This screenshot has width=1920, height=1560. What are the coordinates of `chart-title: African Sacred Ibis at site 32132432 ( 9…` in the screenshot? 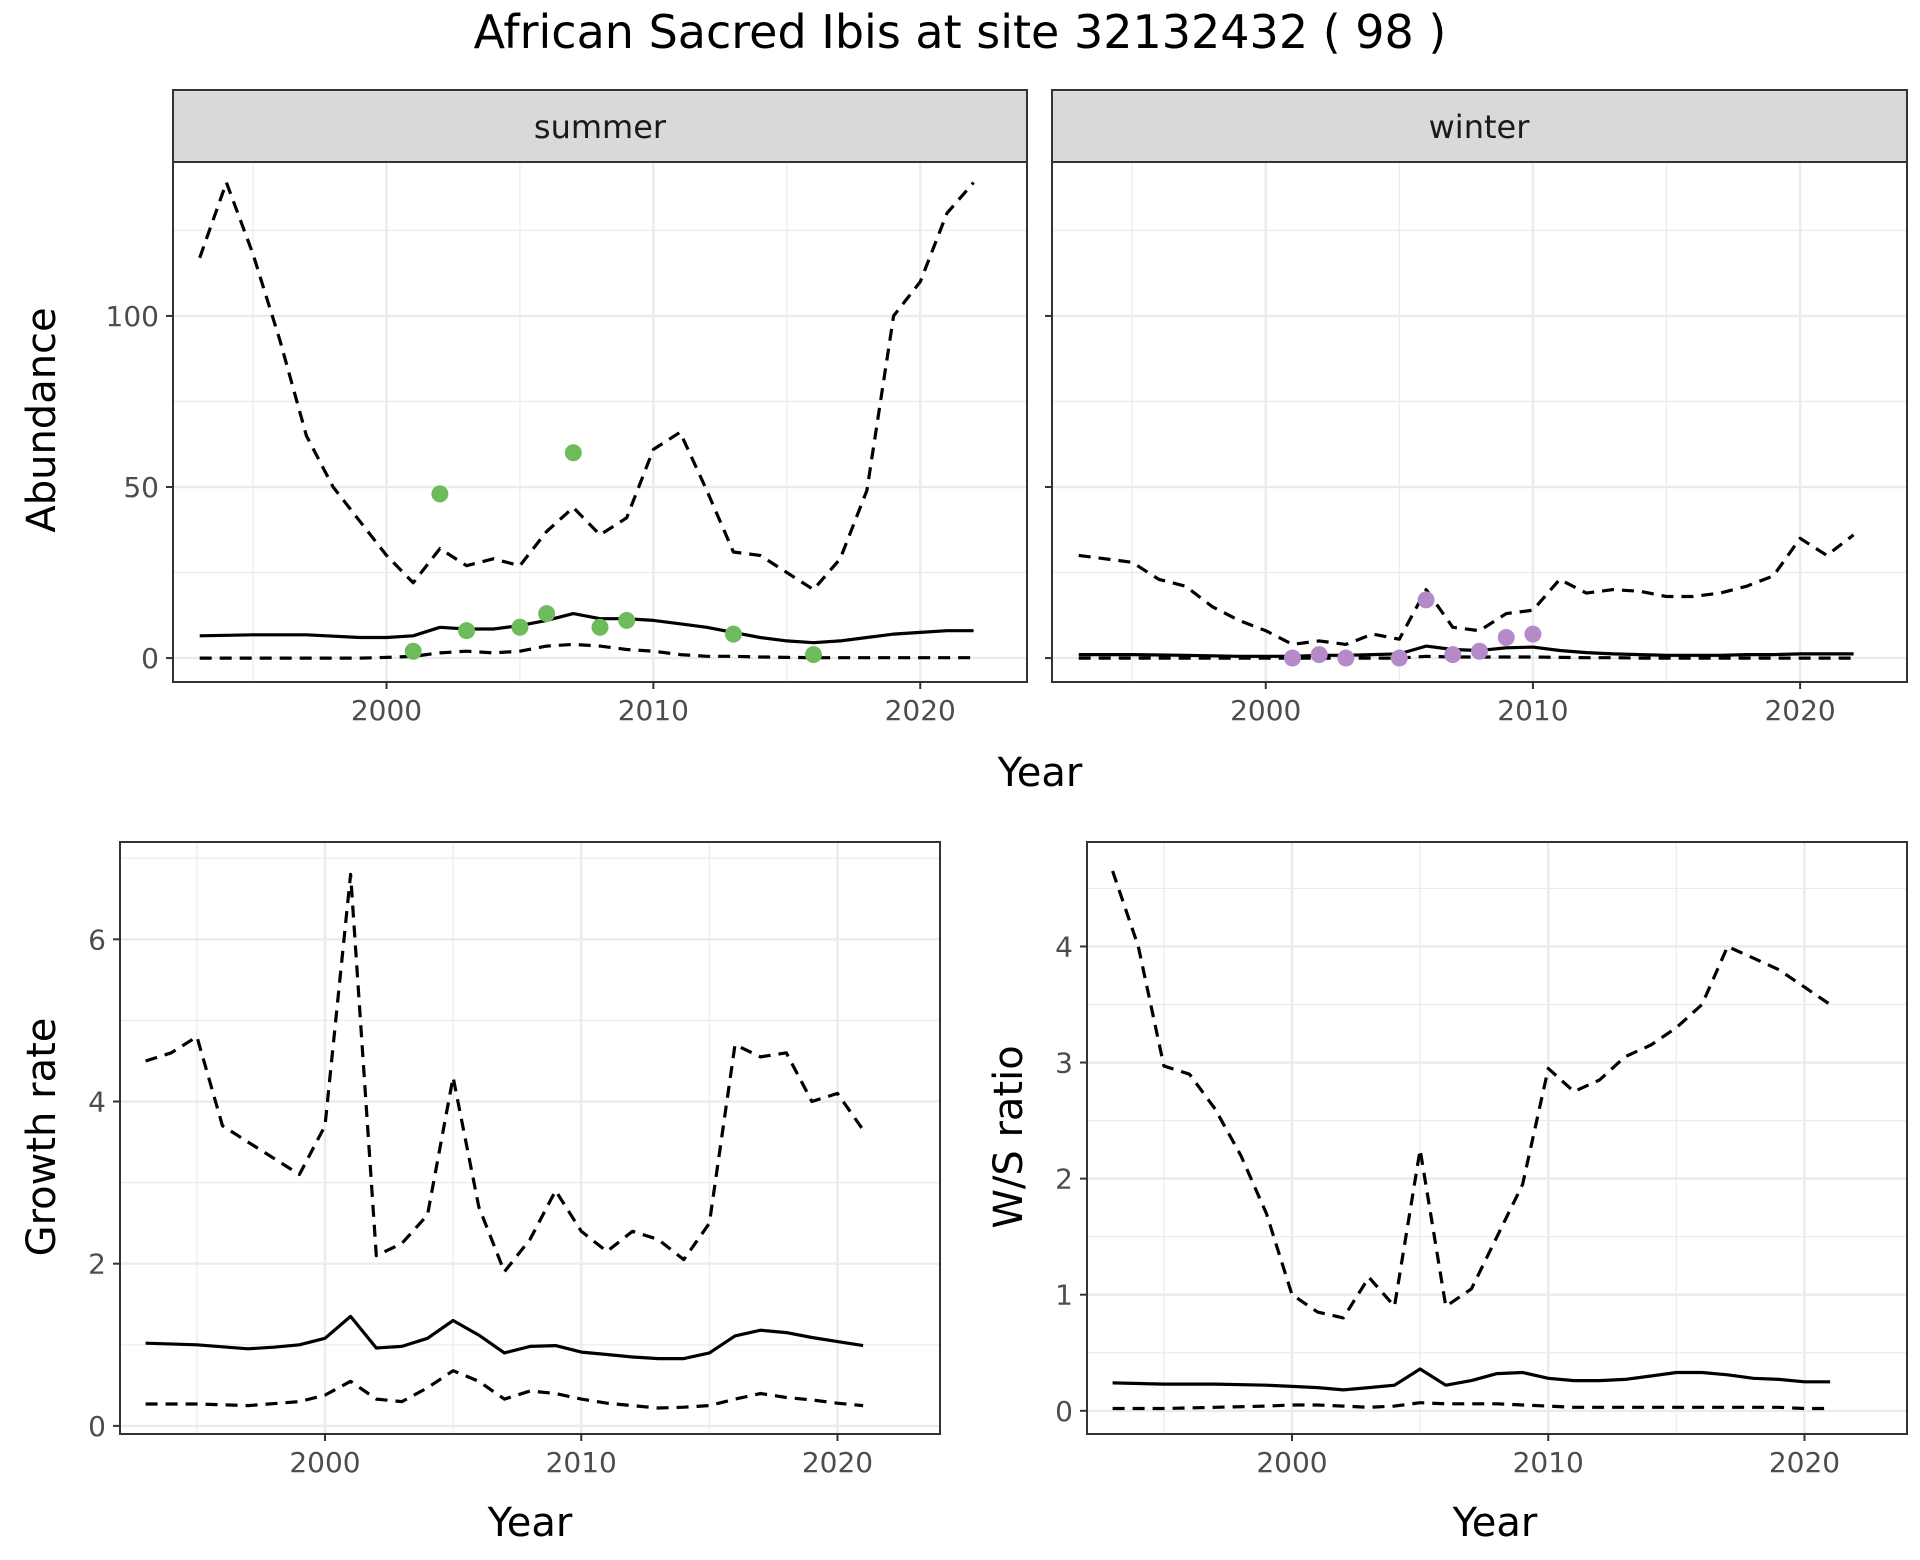 It's located at (960, 32).